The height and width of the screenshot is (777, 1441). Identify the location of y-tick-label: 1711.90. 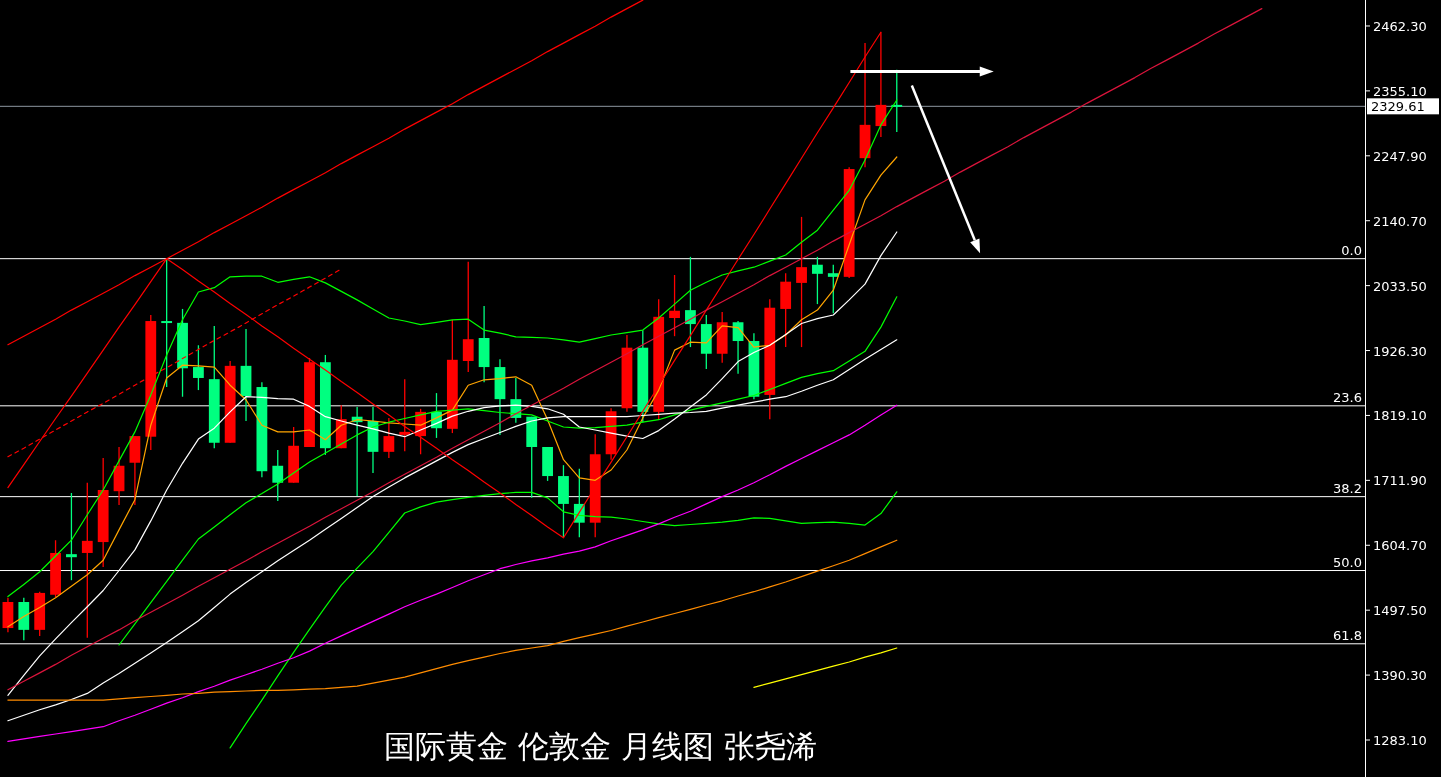
(1400, 481).